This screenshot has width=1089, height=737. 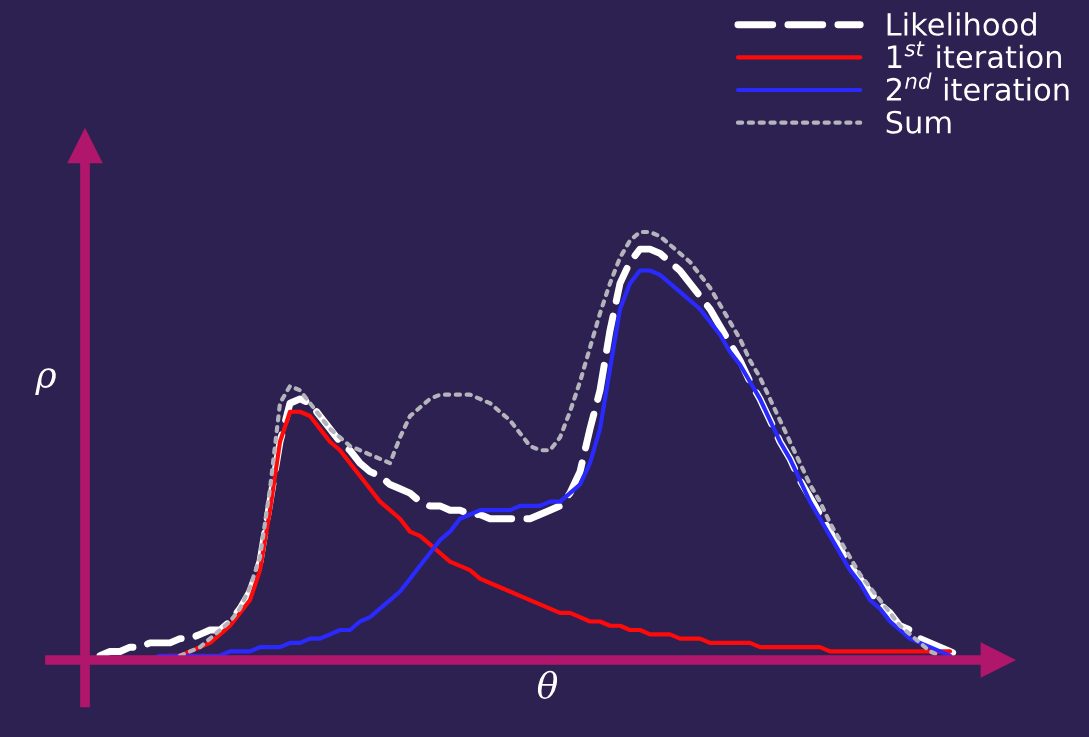 I want to click on legend-label: Sum, so click(x=918, y=122).